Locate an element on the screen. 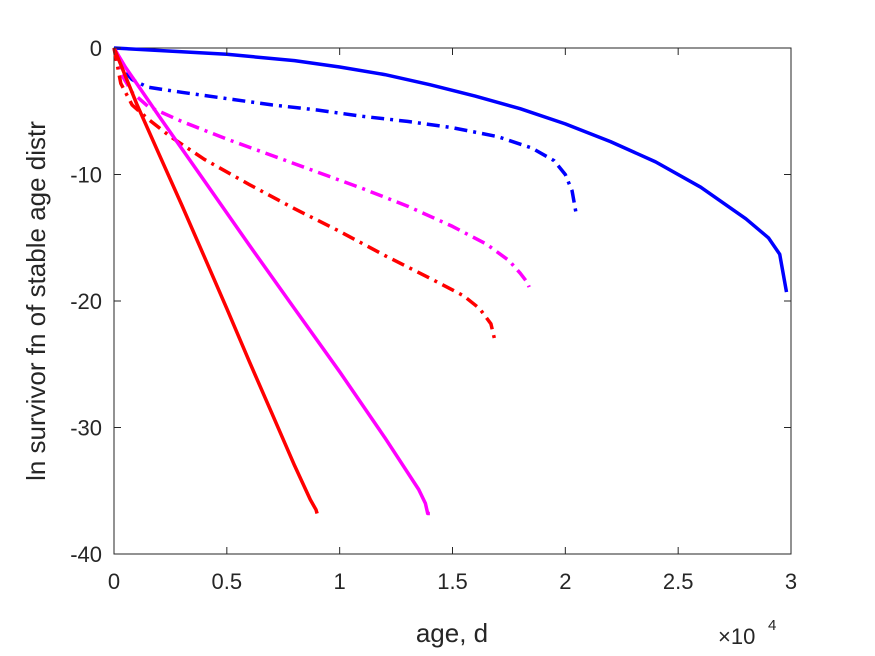 The image size is (875, 656). x-tick-label: 2 is located at coordinates (565, 581).